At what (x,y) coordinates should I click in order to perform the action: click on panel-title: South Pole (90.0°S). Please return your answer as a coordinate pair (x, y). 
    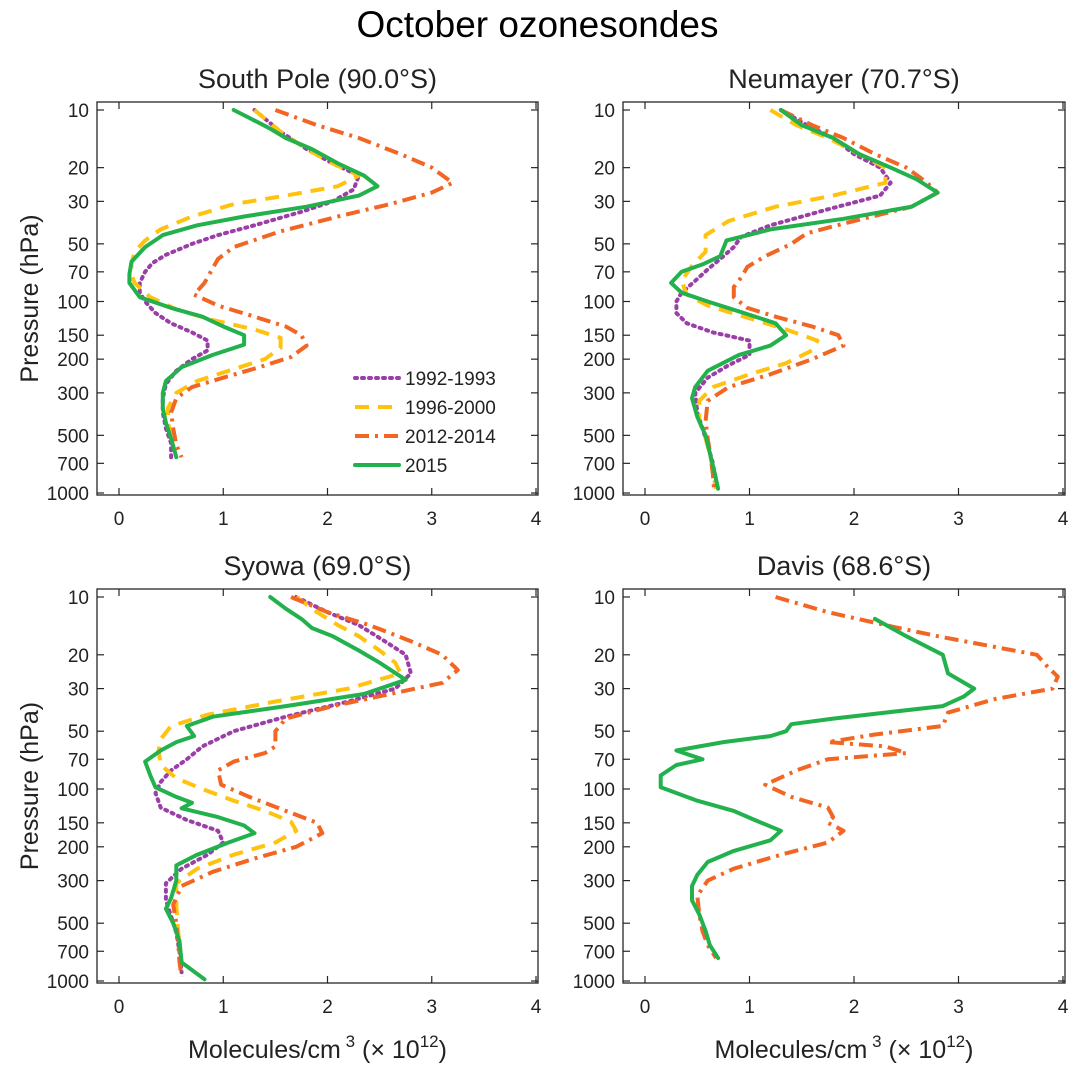
    Looking at the image, I should click on (317, 79).